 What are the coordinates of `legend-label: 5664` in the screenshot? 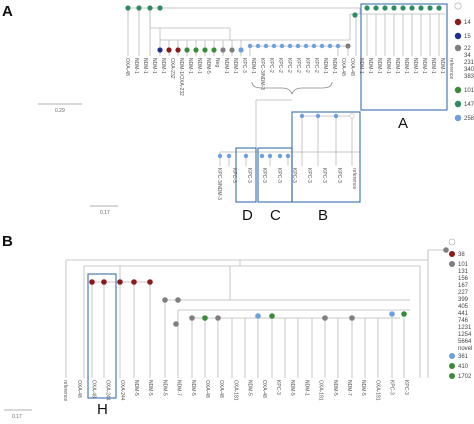 It's located at (465, 342).